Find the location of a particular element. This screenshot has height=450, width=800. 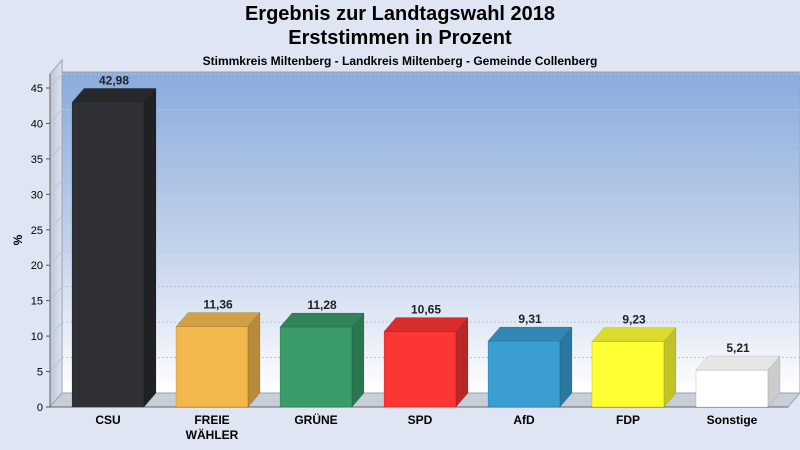

y-tick-label: 35 is located at coordinates (37, 160).